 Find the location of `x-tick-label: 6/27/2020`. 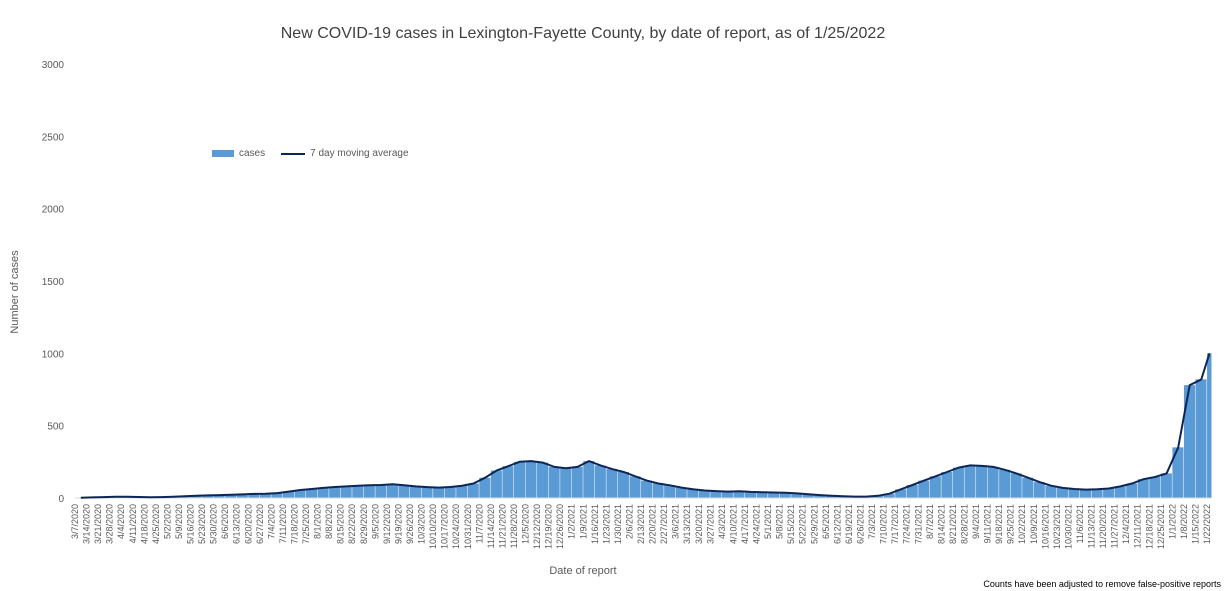

x-tick-label: 6/27/2020 is located at coordinates (260, 524).